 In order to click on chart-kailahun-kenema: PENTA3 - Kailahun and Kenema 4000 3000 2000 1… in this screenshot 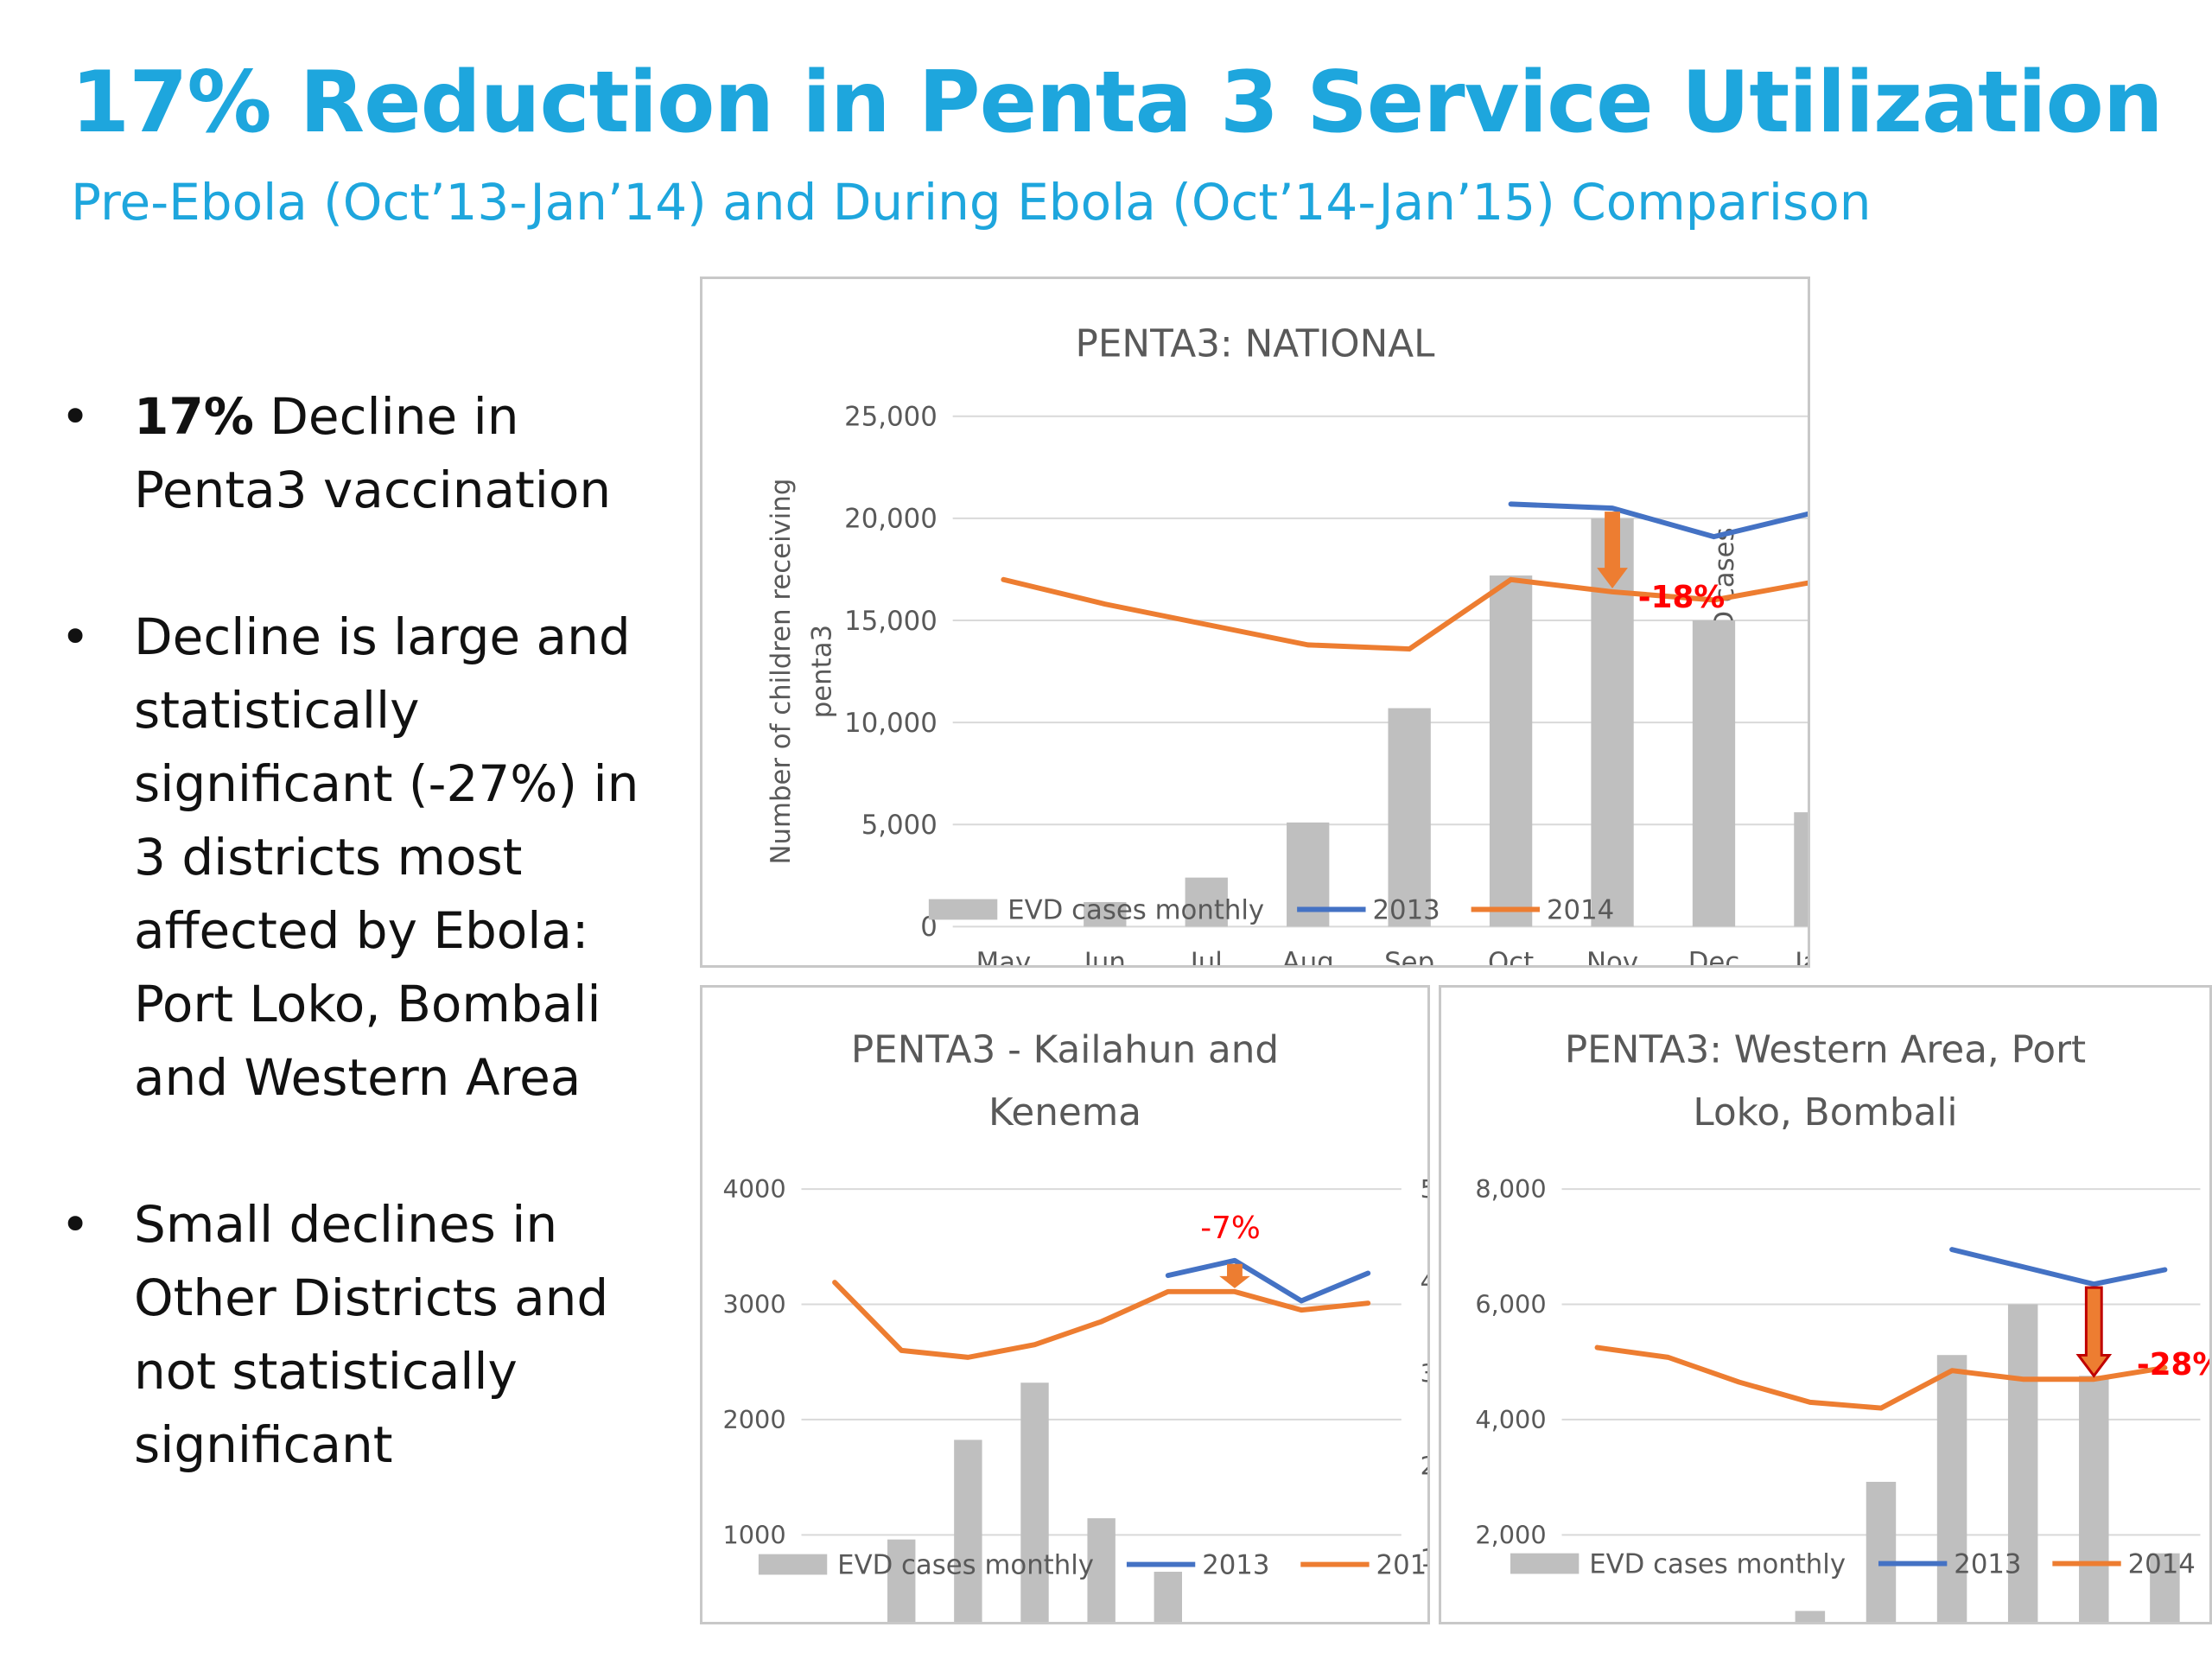, I will do `click(1074, 1325)`.